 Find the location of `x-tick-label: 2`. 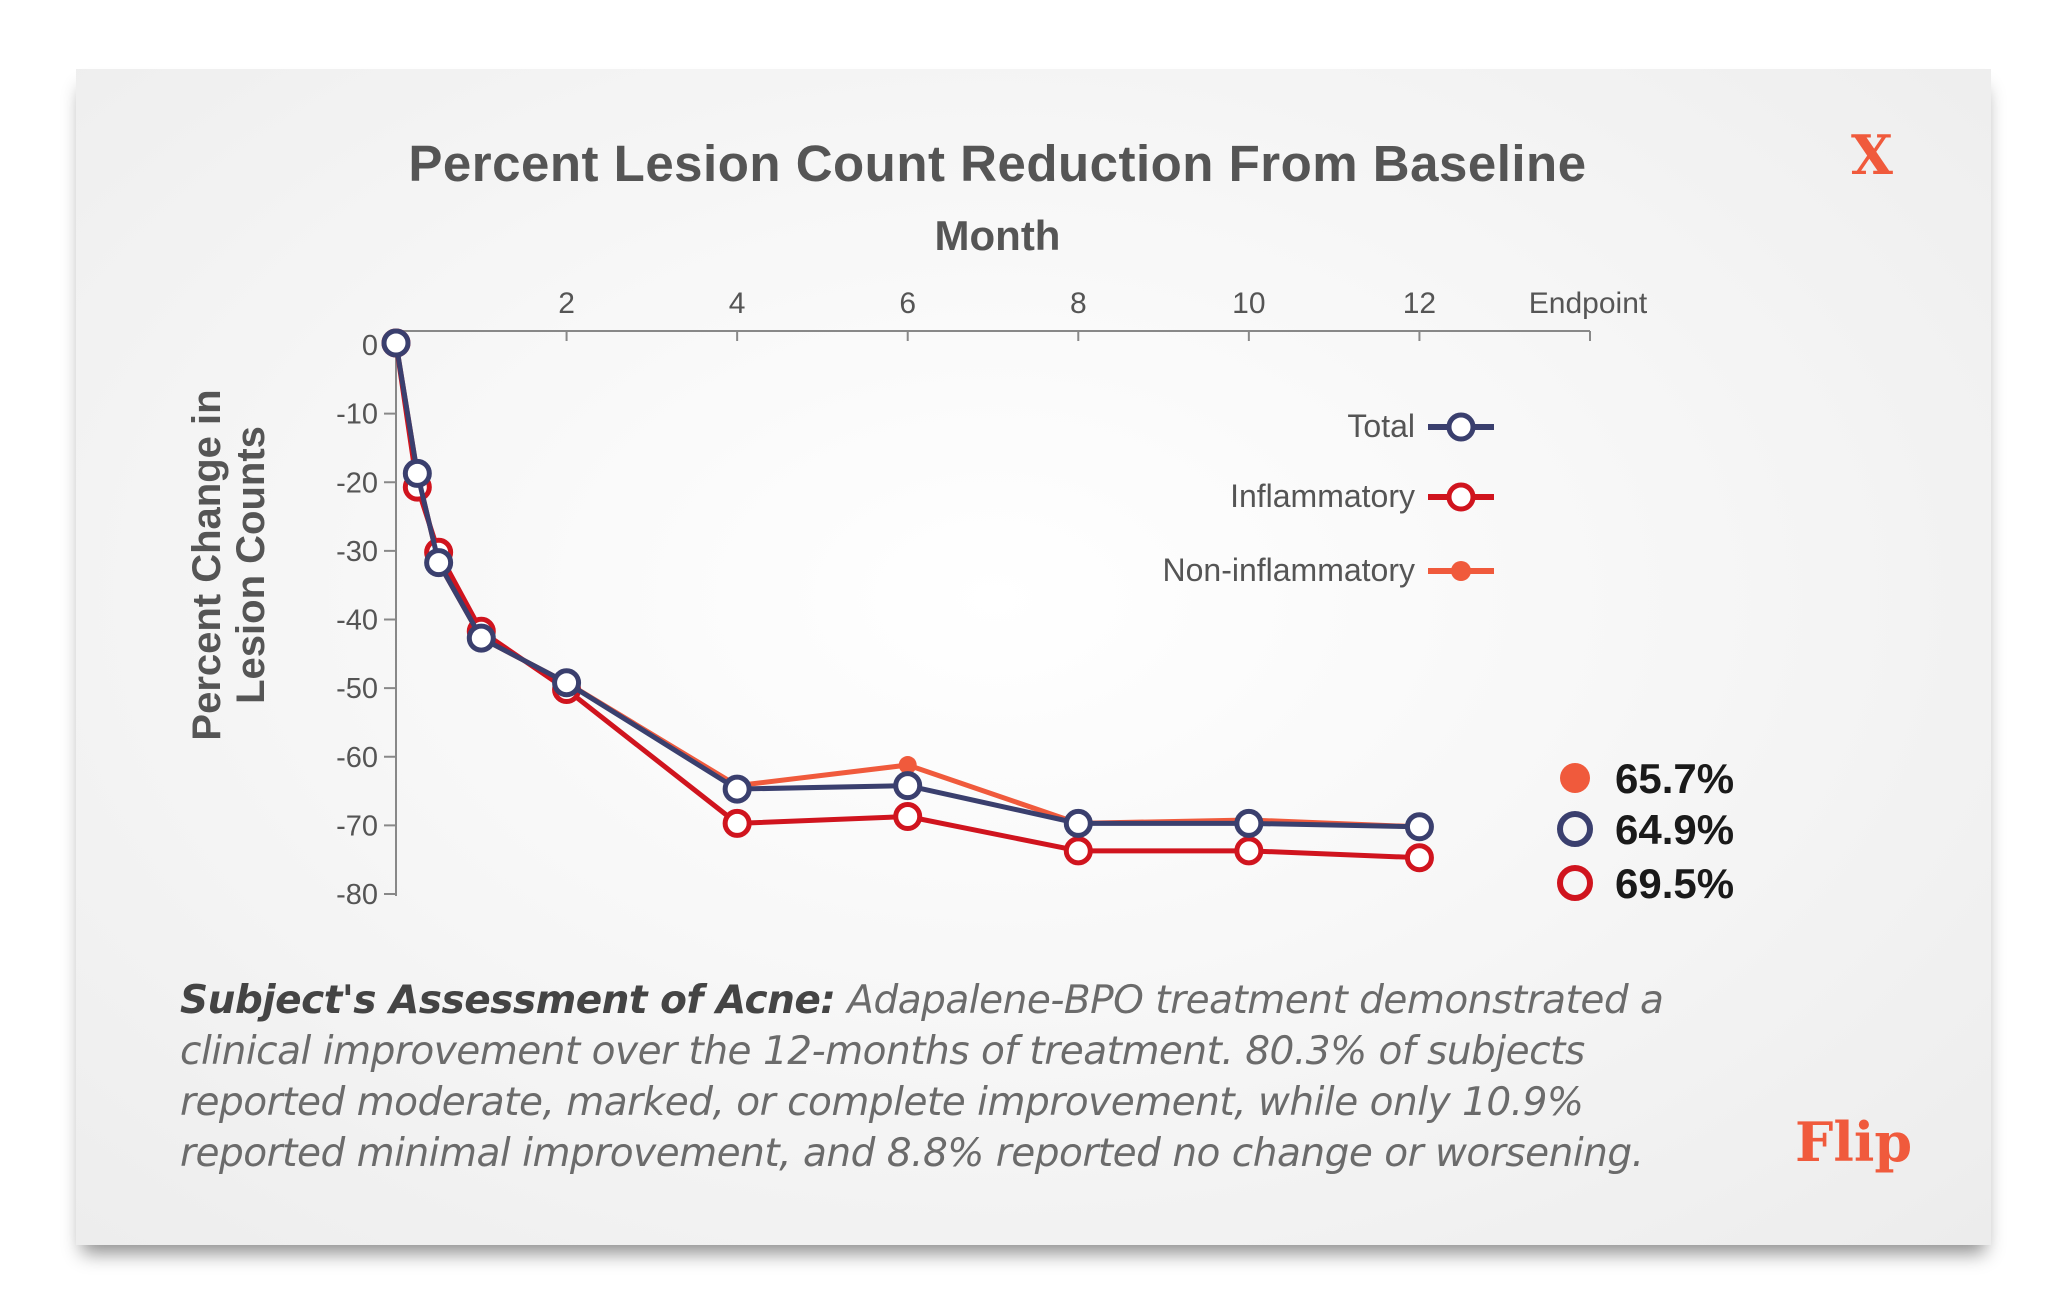

x-tick-label: 2 is located at coordinates (566, 303).